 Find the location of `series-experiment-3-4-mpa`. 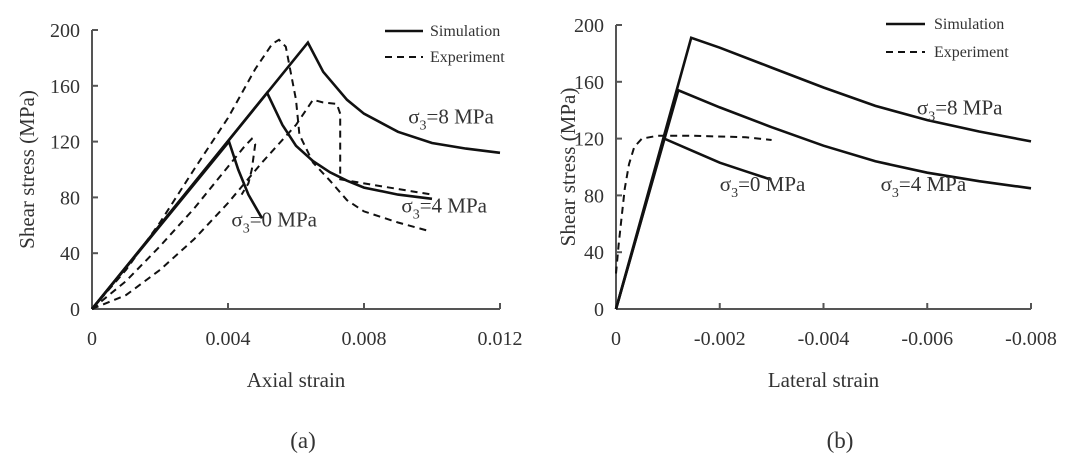

series-experiment-3-4-mpa is located at coordinates (262, 204).